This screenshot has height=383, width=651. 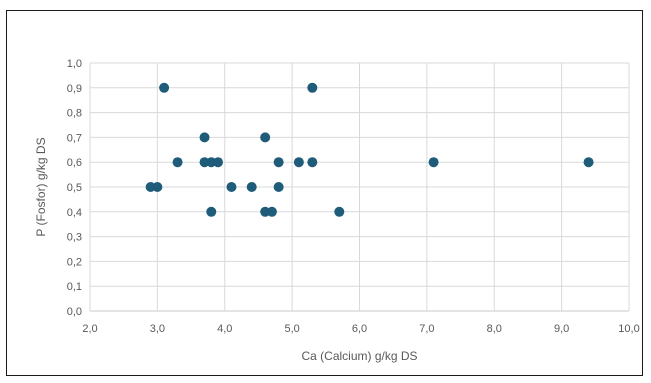 What do you see at coordinates (74, 163) in the screenshot?
I see `y-tick-label: 0,6` at bounding box center [74, 163].